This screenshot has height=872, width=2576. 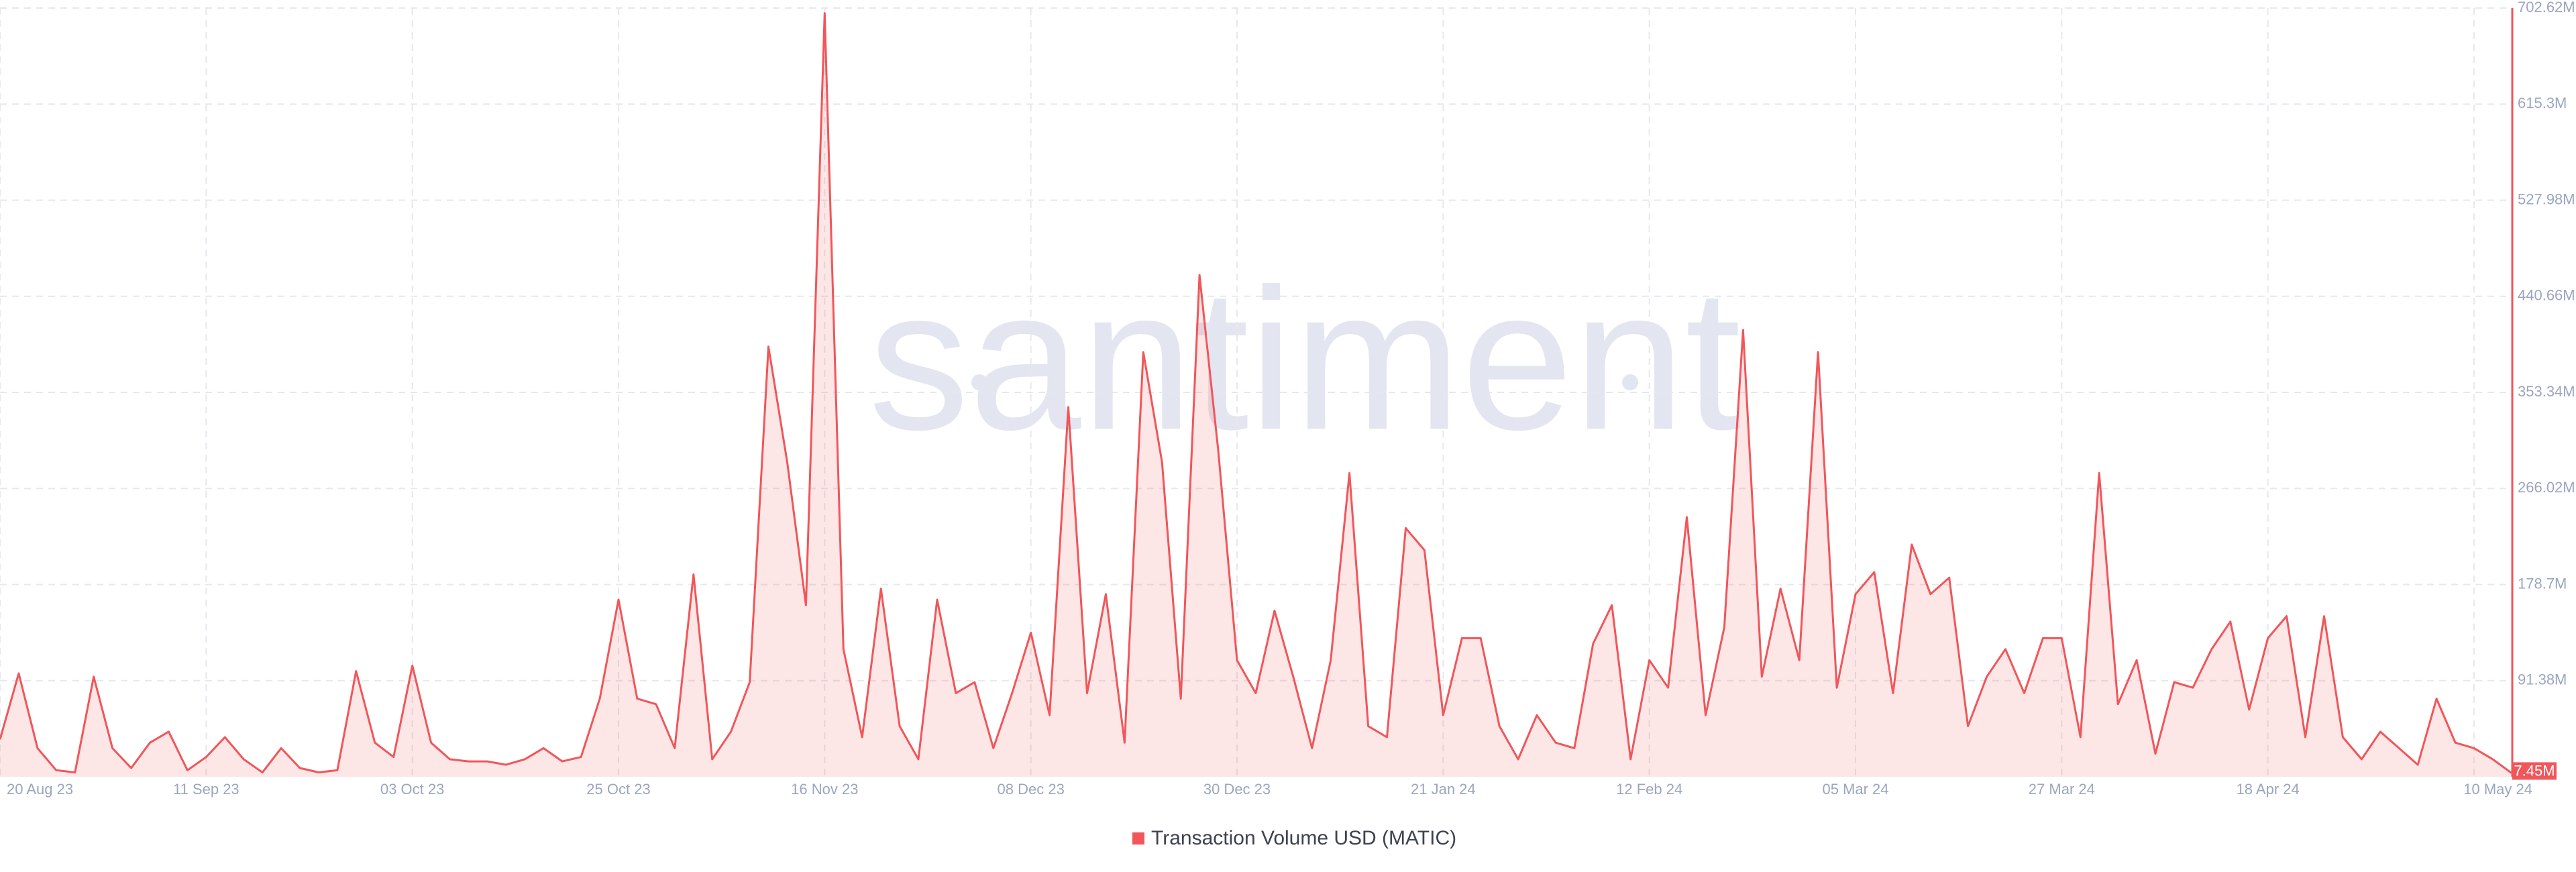 I want to click on x-tick-label: 10 May 24, so click(x=2497, y=790).